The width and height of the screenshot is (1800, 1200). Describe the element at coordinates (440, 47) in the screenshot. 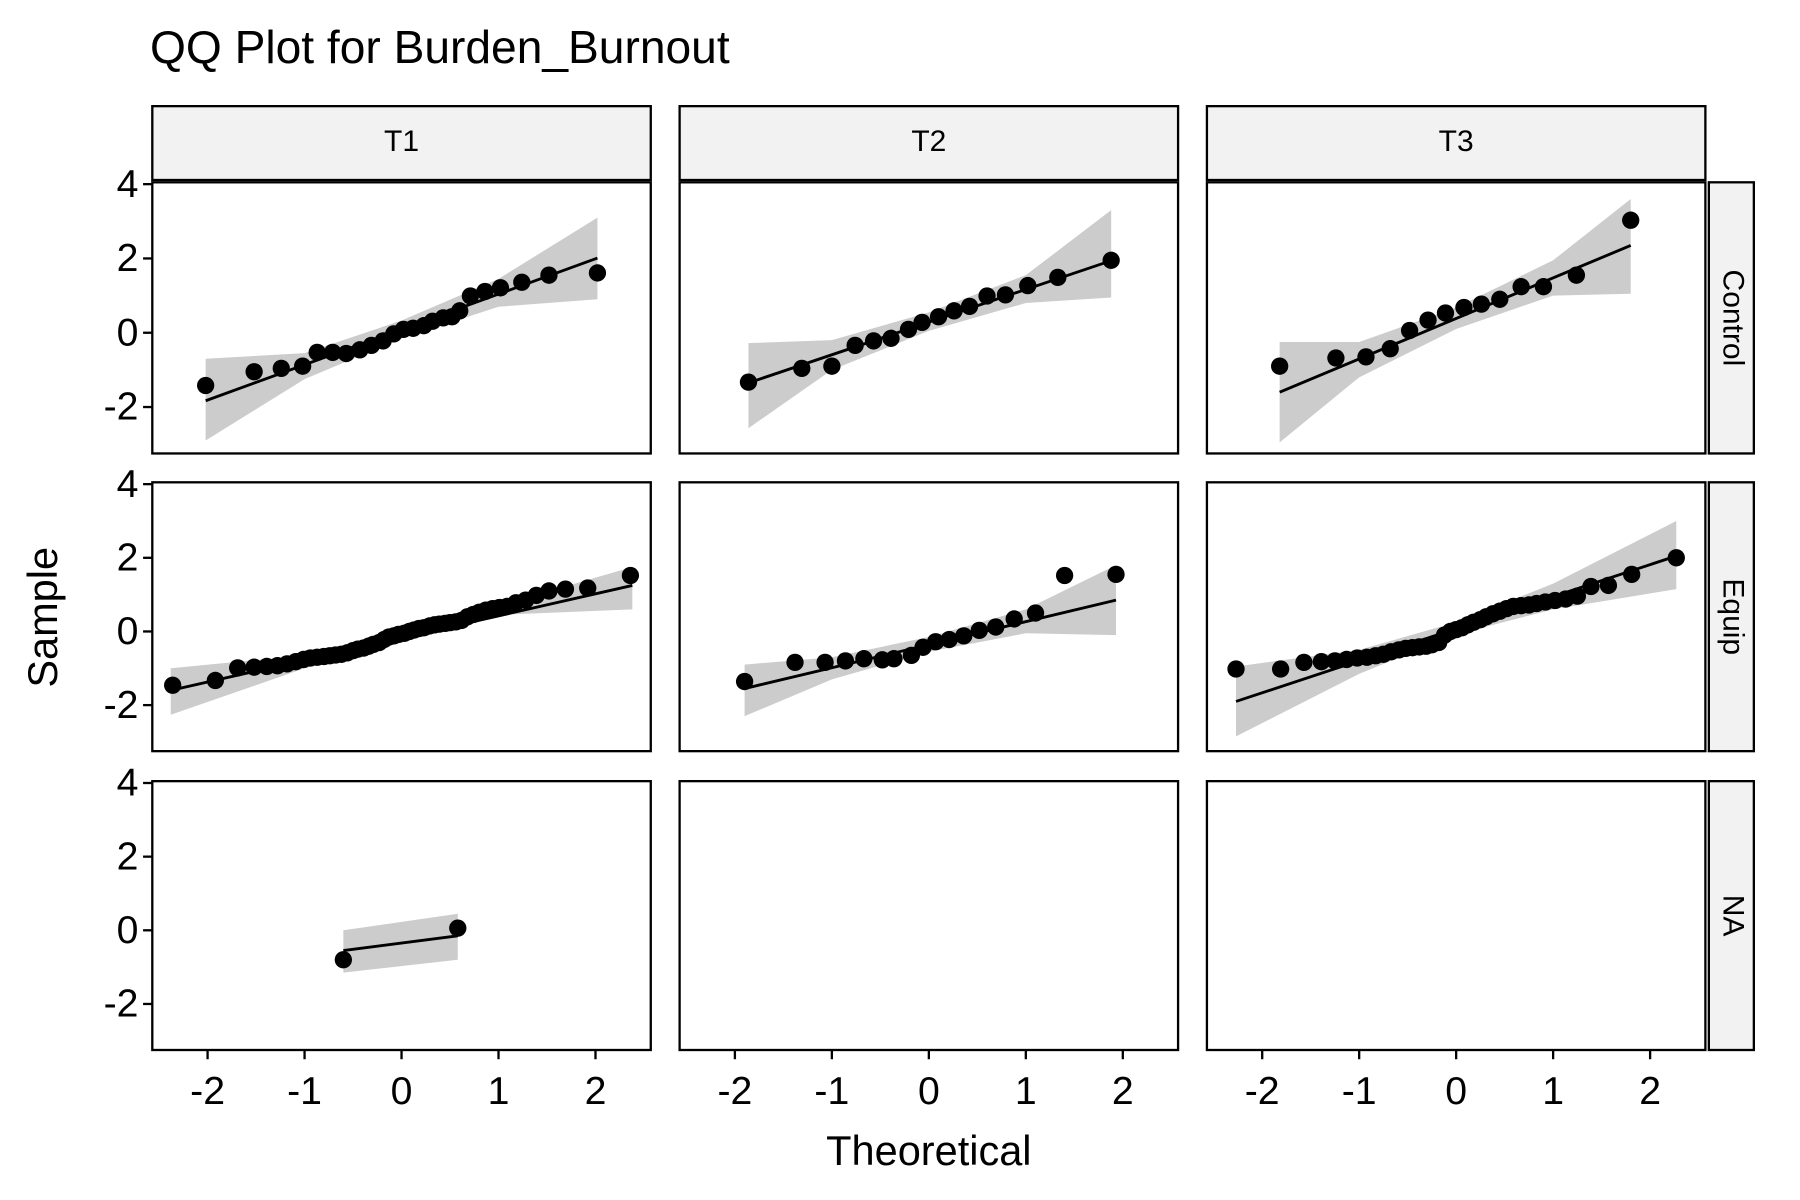

I see `chart-title: QQ Plot for Burden_Burnout` at that location.